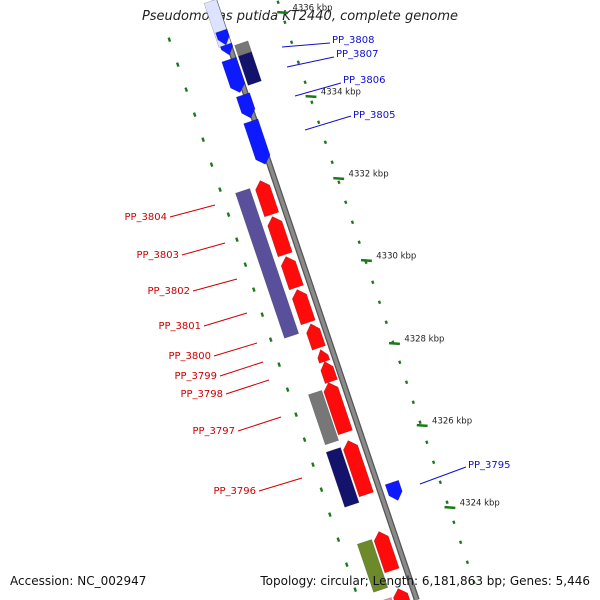 The width and height of the screenshot is (600, 600). I want to click on gene-pink, so click(387, 598).